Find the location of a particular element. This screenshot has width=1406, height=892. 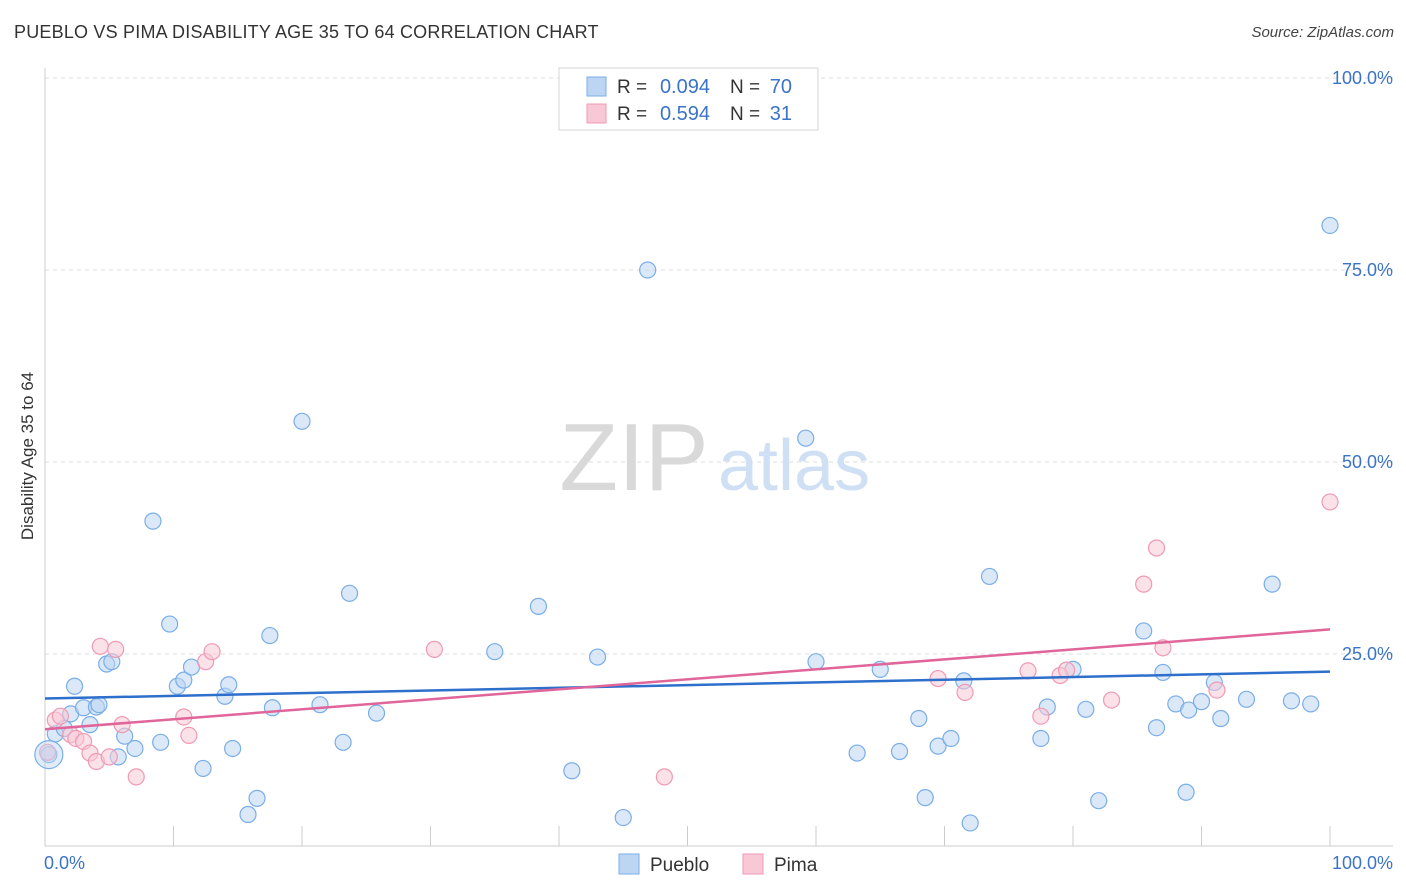

series-legend-swatch-pueblo is located at coordinates (629, 864).